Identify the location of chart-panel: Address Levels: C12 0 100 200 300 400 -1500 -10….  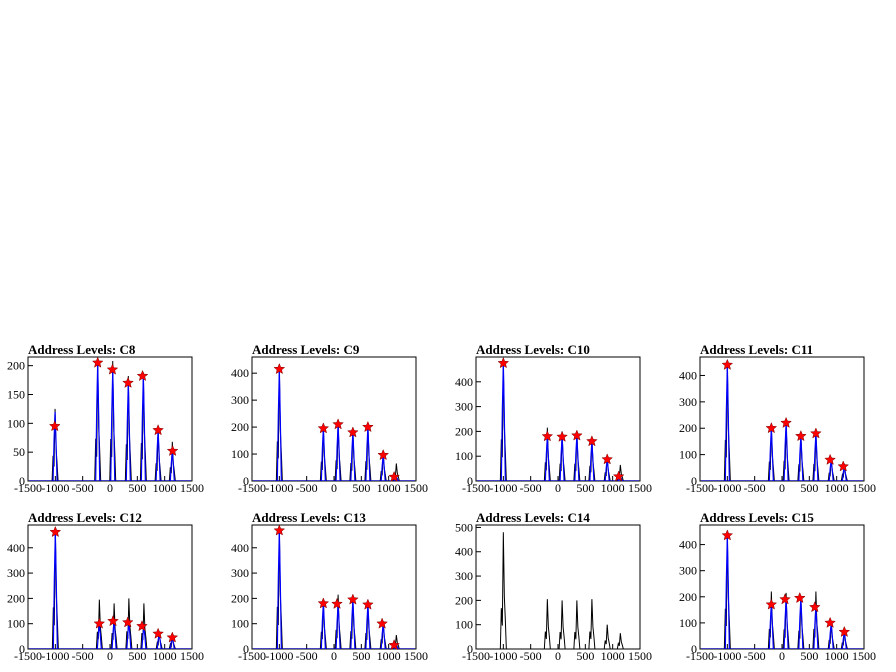
(105, 586).